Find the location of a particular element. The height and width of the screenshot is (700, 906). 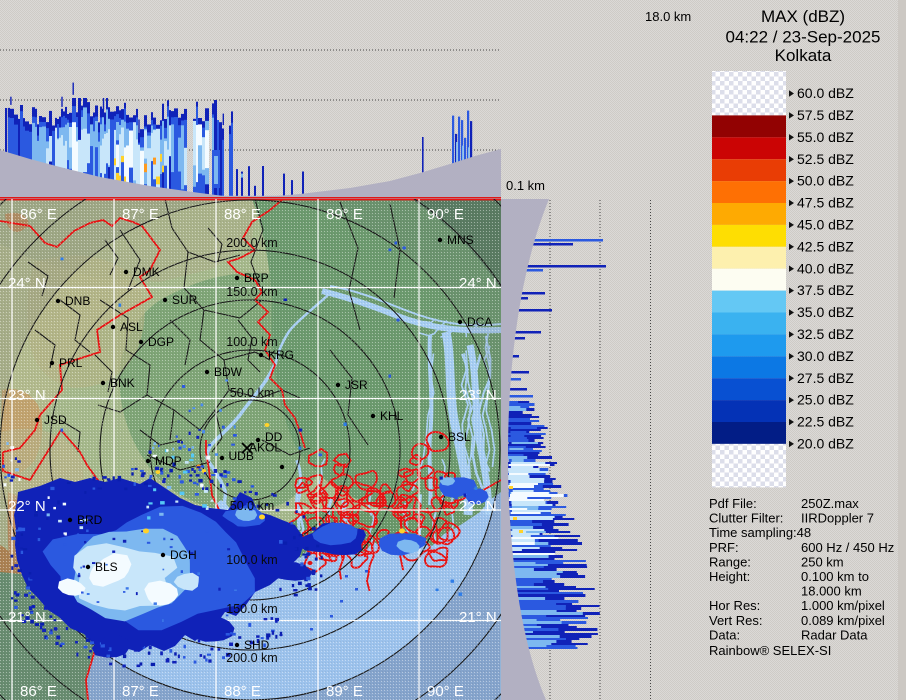

svg-text: 1.000 km/pixel is located at coordinates (843, 605).